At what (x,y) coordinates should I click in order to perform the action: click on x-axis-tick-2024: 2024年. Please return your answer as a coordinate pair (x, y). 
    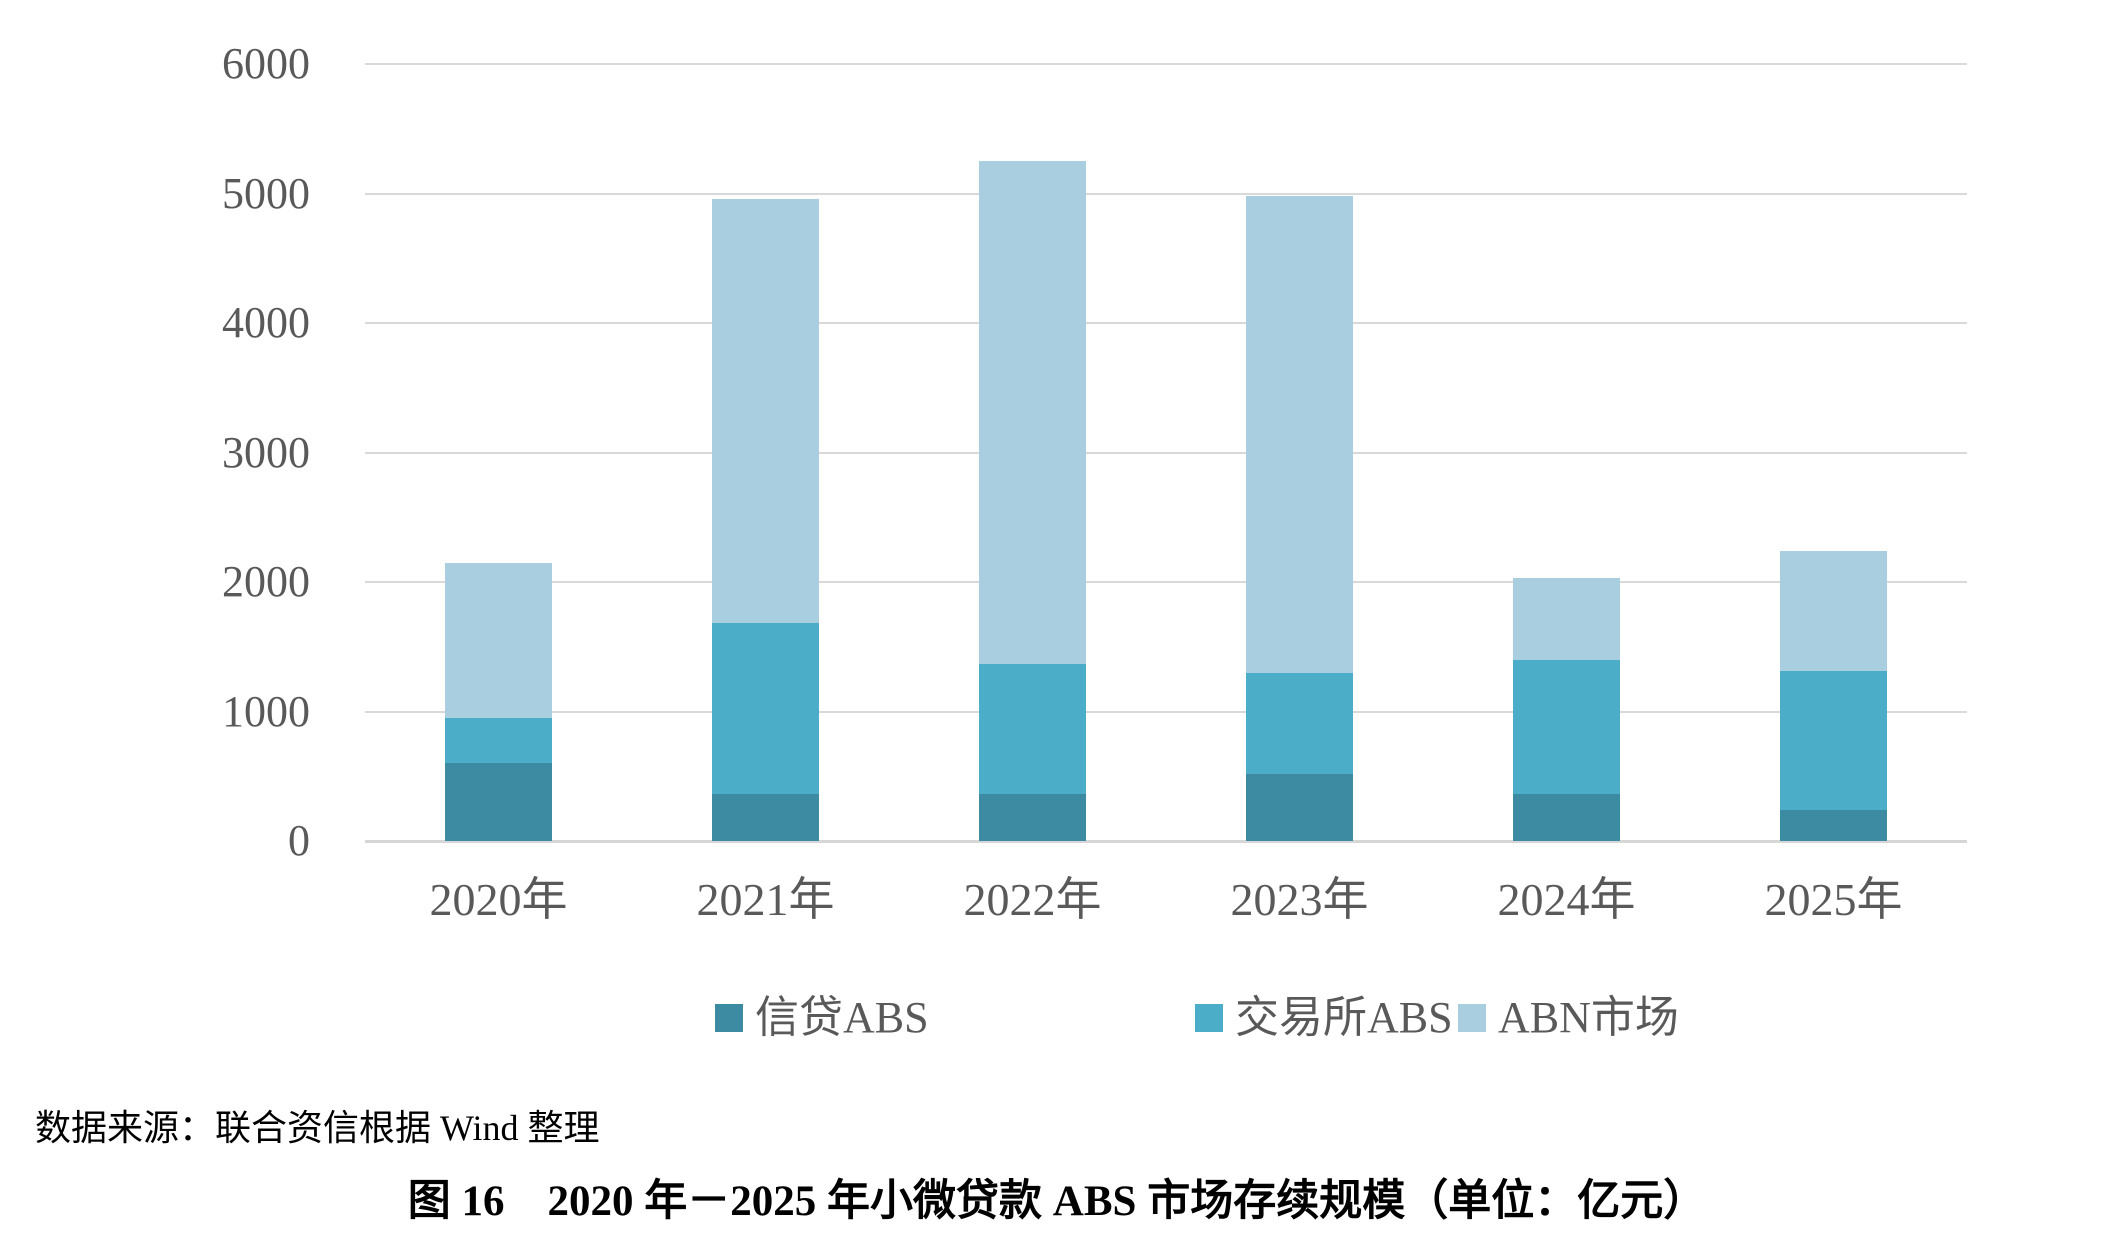
    Looking at the image, I should click on (1566, 899).